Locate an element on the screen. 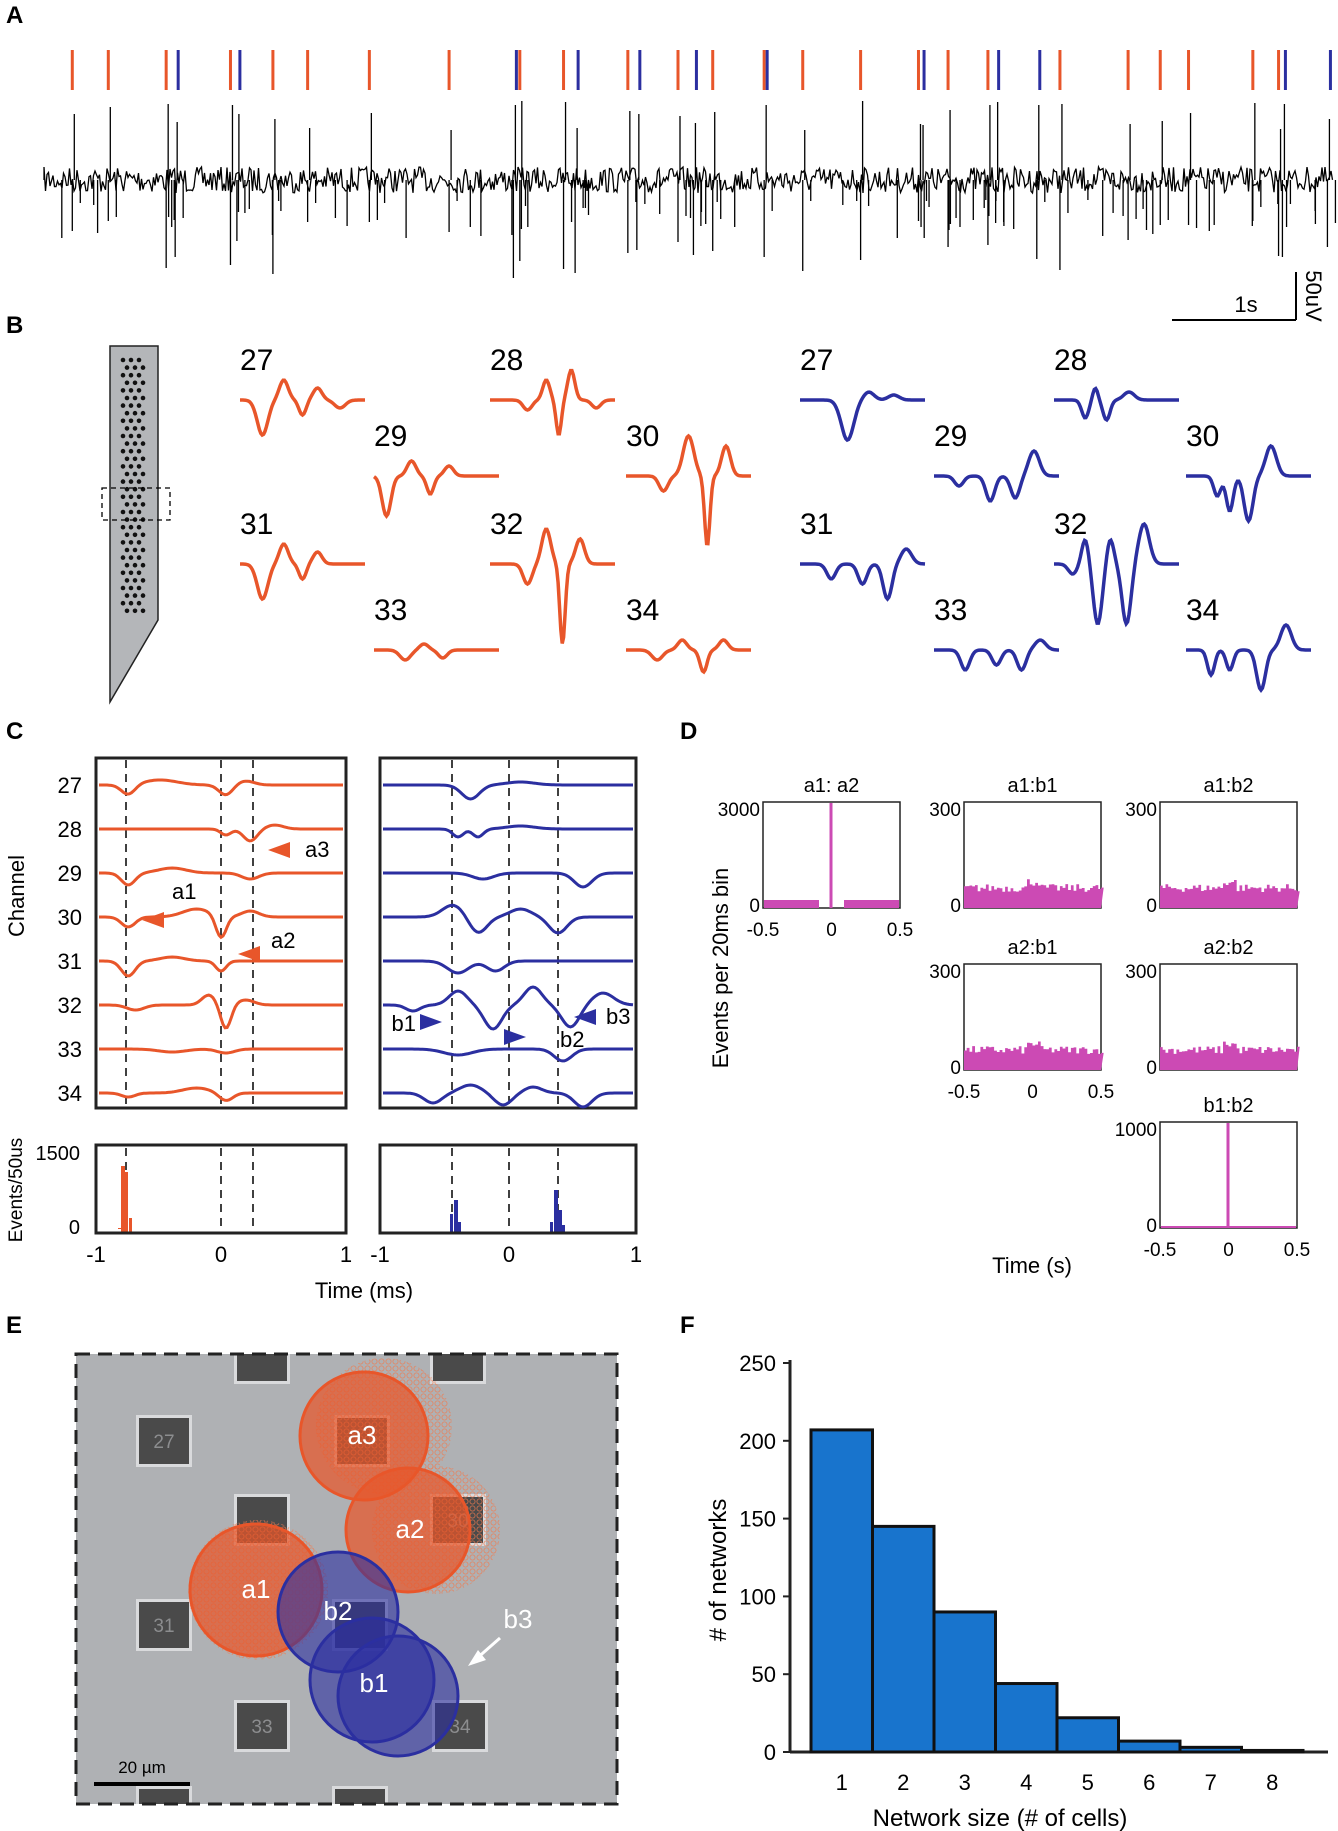 Image resolution: width=1338 pixels, height=1831 pixels. f-xtick: 6 is located at coordinates (1149, 1782).